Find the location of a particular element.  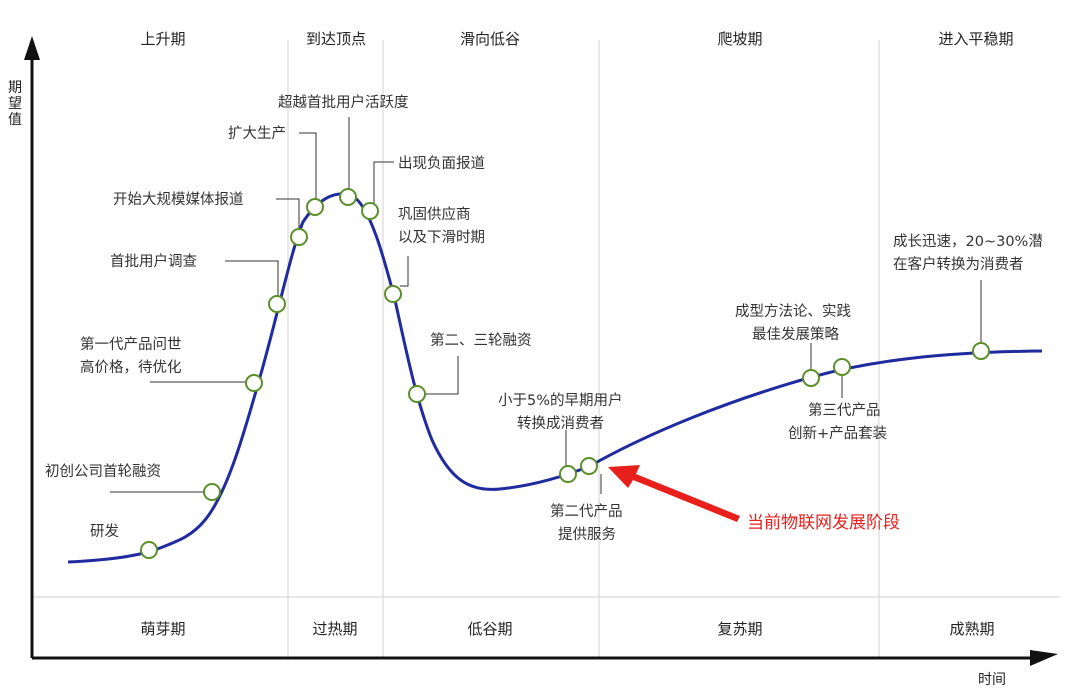

phase-top-plateau: 进入平稳期 is located at coordinates (975, 39).